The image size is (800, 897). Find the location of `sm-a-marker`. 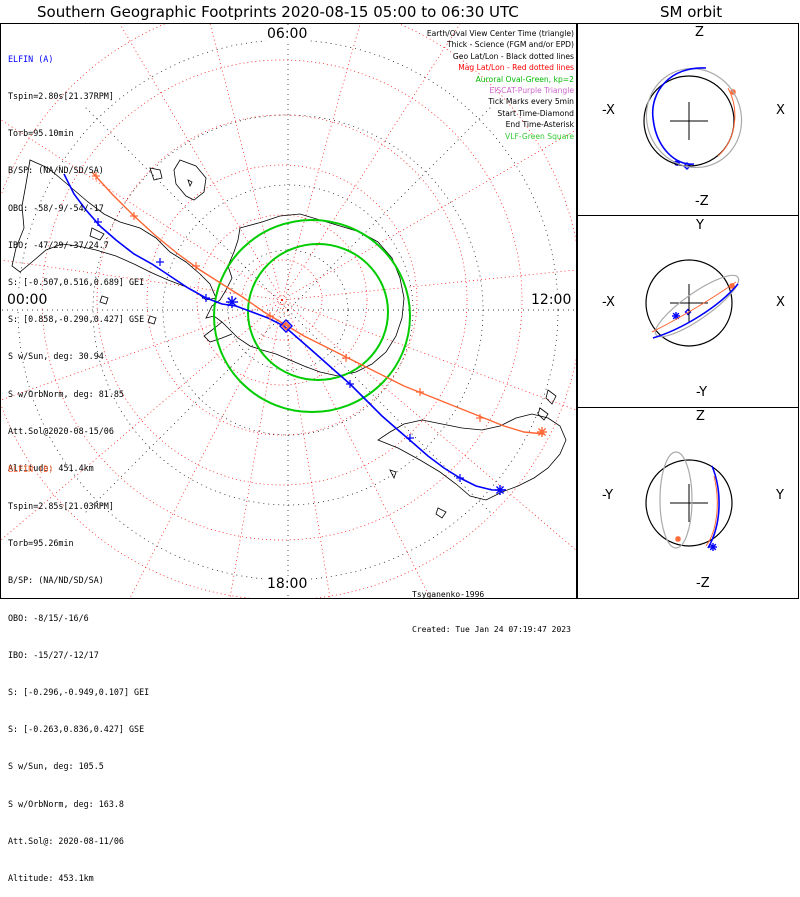

sm-a-marker is located at coordinates (713, 547).